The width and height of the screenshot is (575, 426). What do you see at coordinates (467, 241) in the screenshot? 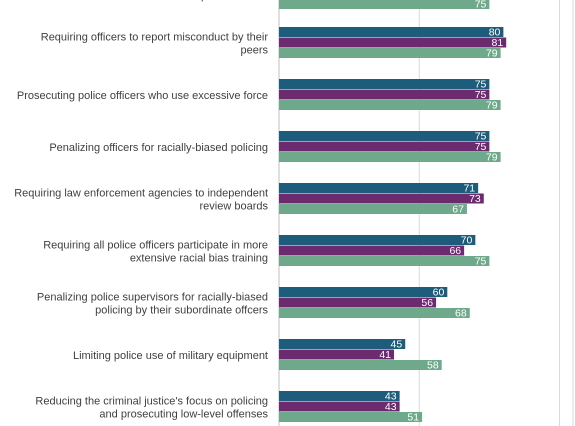
I see `data-label: 70` at bounding box center [467, 241].